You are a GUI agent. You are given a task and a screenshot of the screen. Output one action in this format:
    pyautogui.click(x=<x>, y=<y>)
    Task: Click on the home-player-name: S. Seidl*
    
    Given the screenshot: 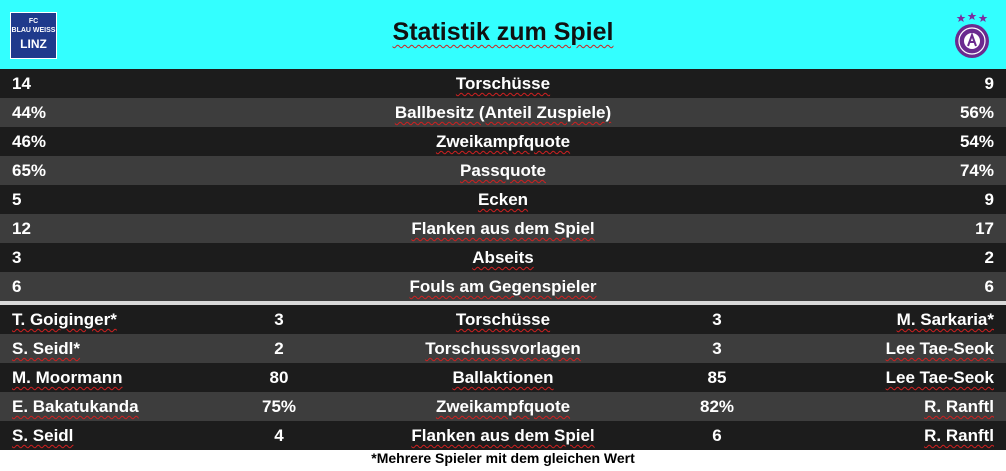 What is the action you would take?
    pyautogui.click(x=46, y=349)
    